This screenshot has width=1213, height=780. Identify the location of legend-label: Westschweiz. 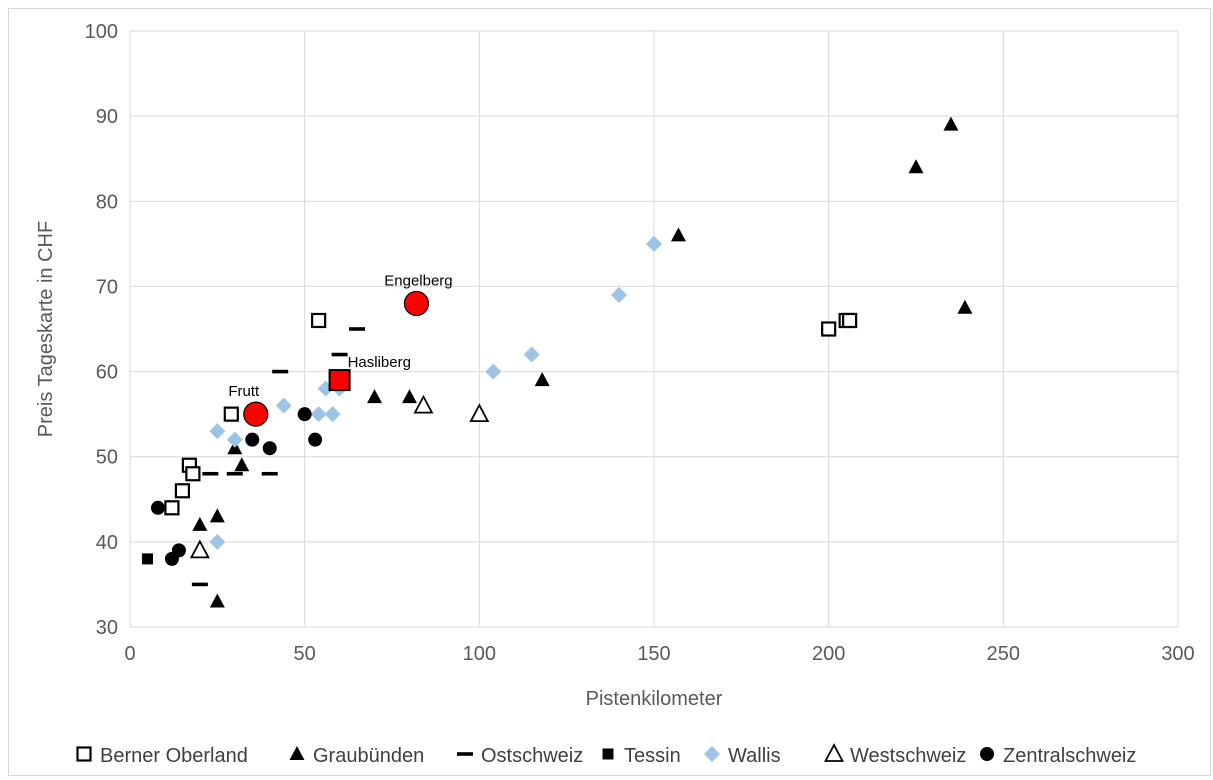
(908, 756).